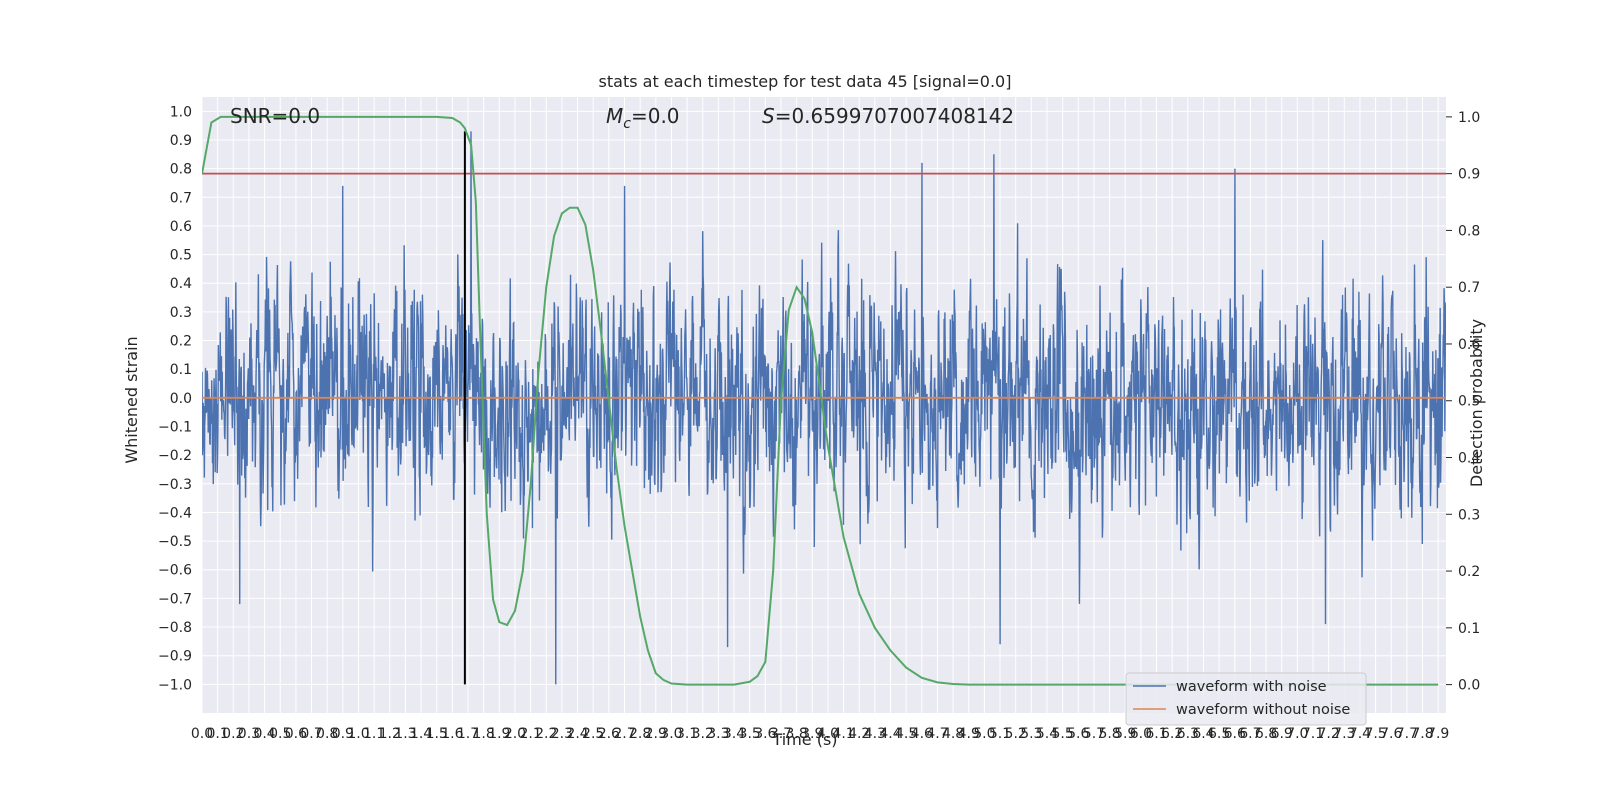 The image size is (1600, 800). What do you see at coordinates (750, 734) in the screenshot?
I see `x-tick-label: 3.5` at bounding box center [750, 734].